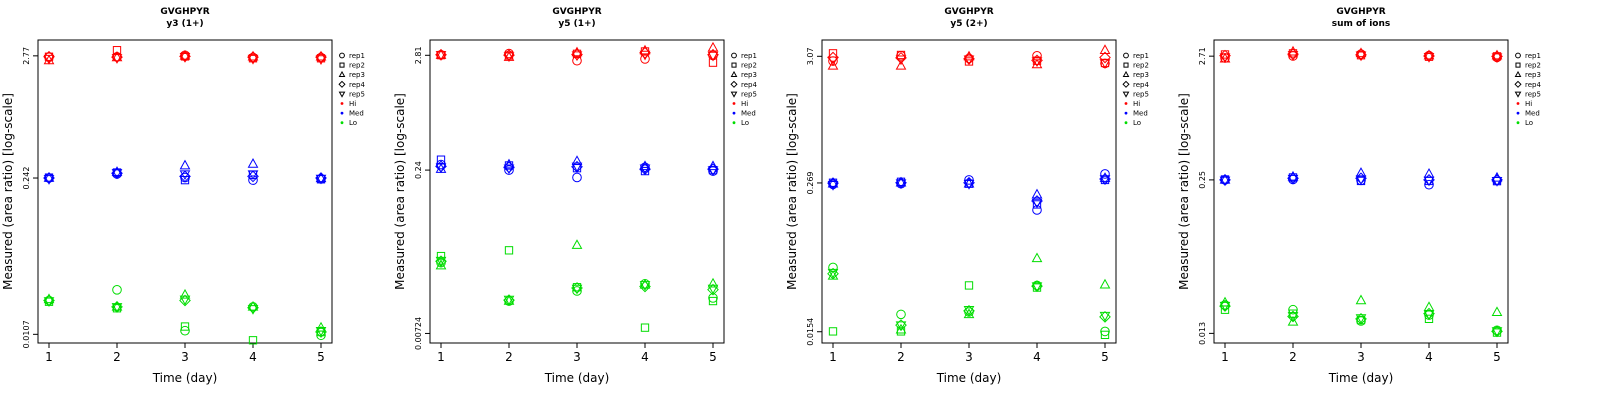 Image resolution: width=1600 pixels, height=400 pixels. Describe the element at coordinates (184, 12) in the screenshot. I see `chart-title: GVGHPYR` at that location.